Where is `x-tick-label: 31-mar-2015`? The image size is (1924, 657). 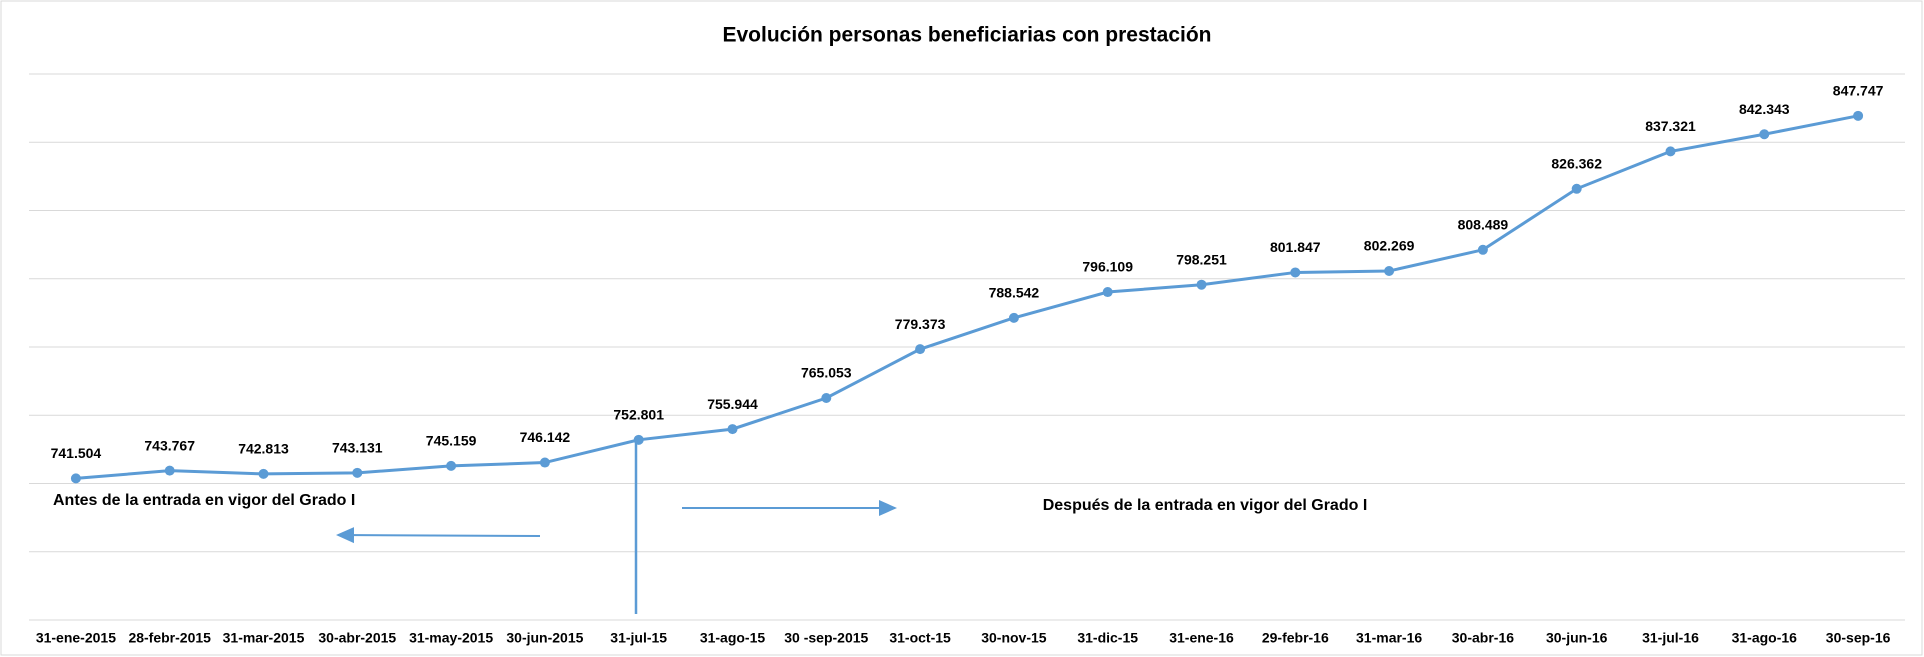
x-tick-label: 31-mar-2015 is located at coordinates (264, 638).